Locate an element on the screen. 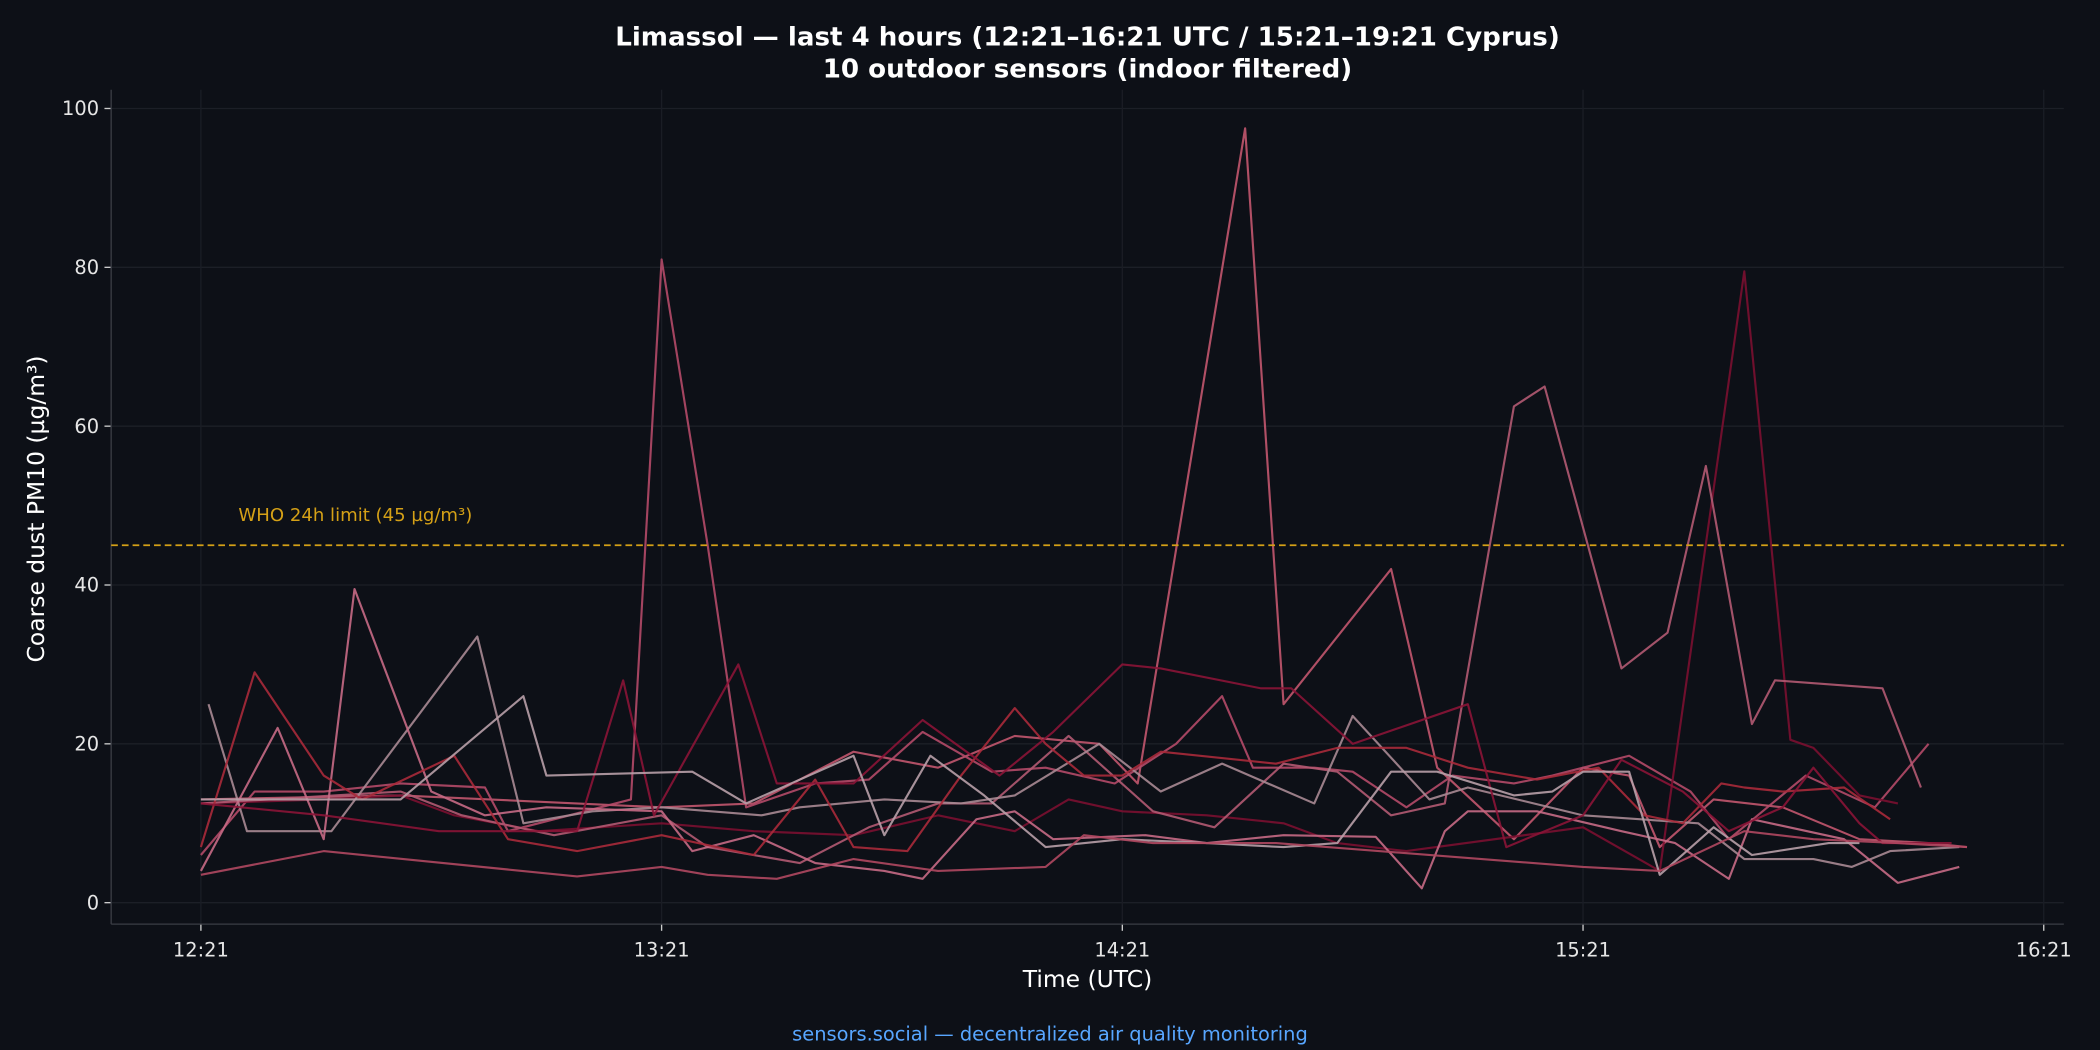 Image resolution: width=2100 pixels, height=1050 pixels. y-tick-label: 0 is located at coordinates (93, 902).